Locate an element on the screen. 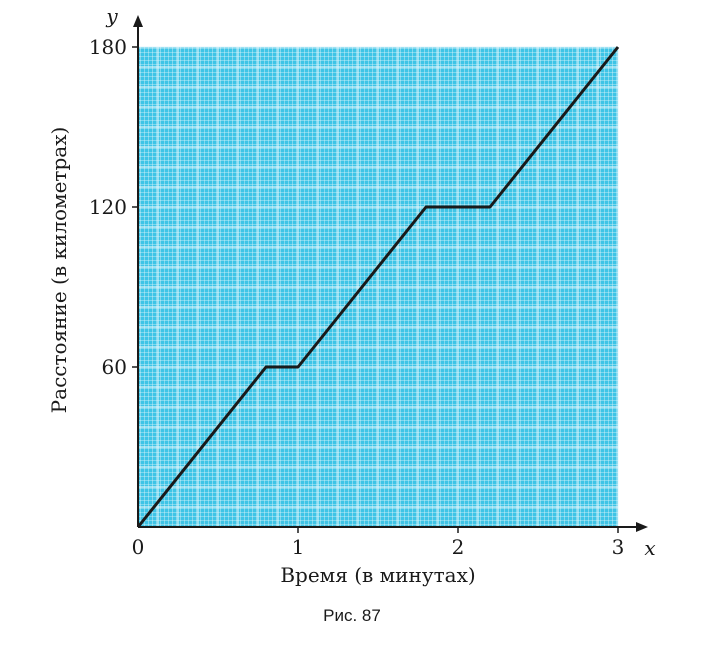 This screenshot has width=701, height=646. x-tick-label: 3 is located at coordinates (618, 547).